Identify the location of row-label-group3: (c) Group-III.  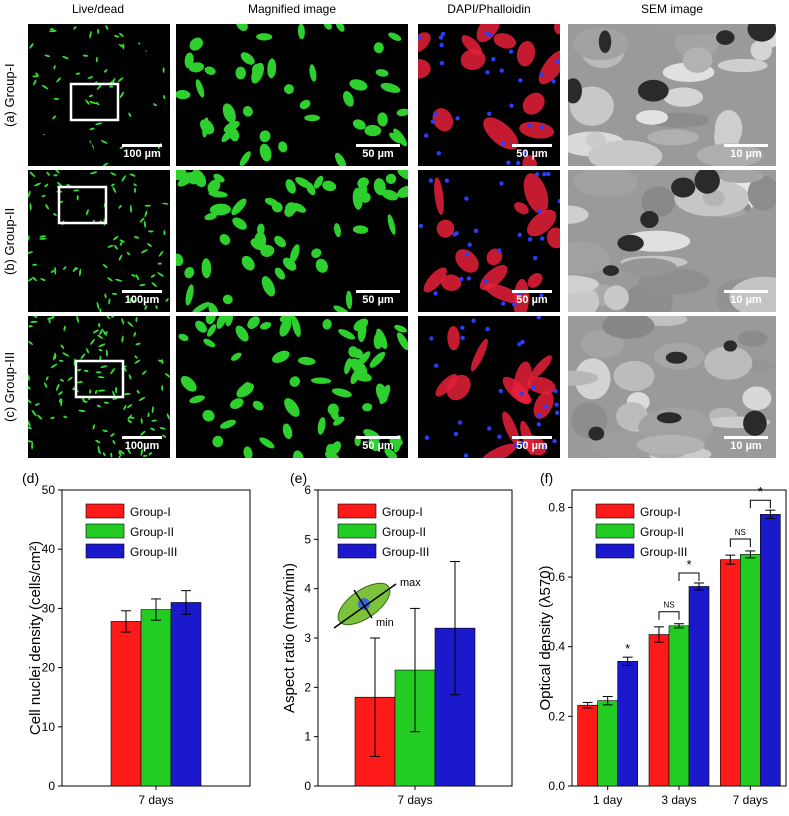
(9, 387).